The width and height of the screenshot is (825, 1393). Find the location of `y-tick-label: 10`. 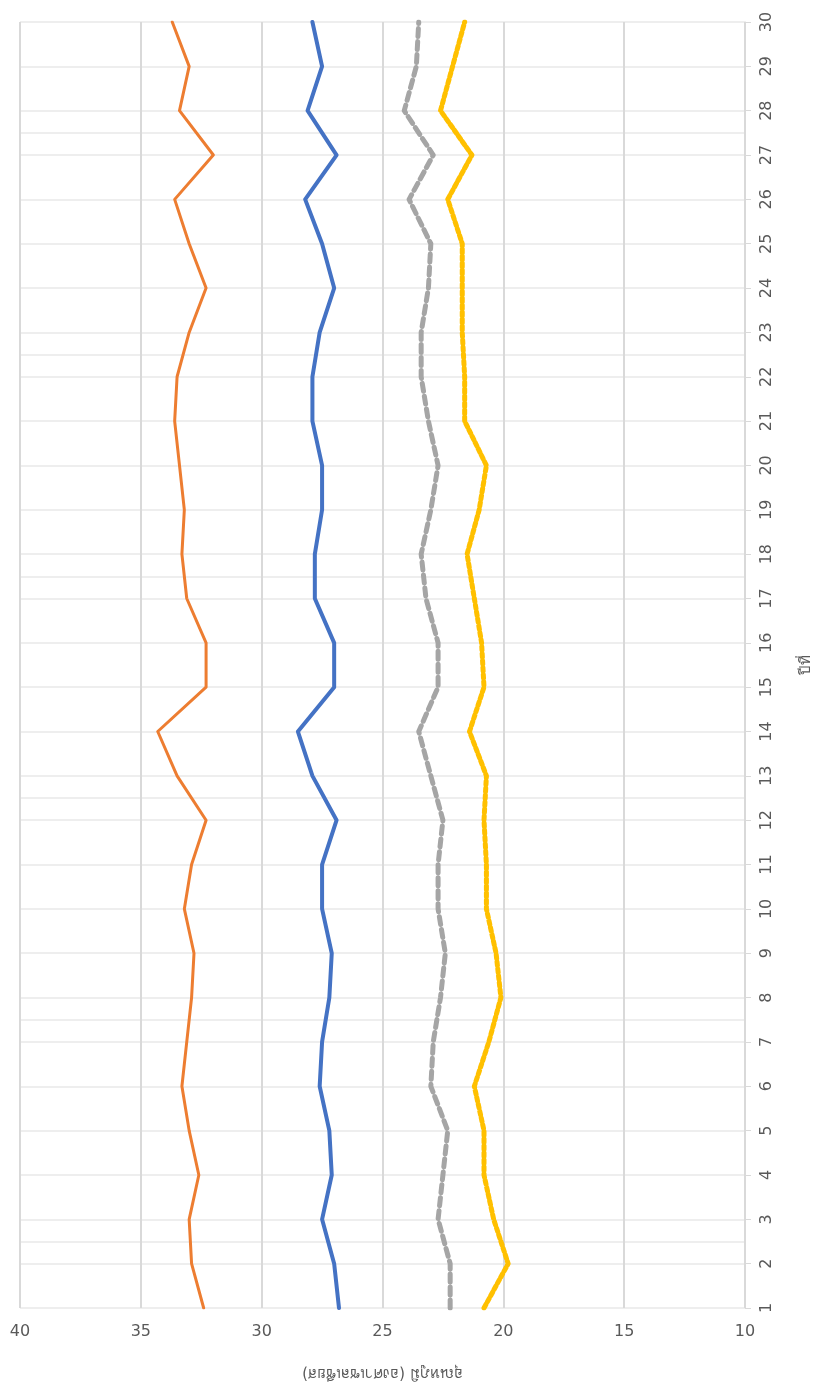

y-tick-label: 10 is located at coordinates (765, 909).